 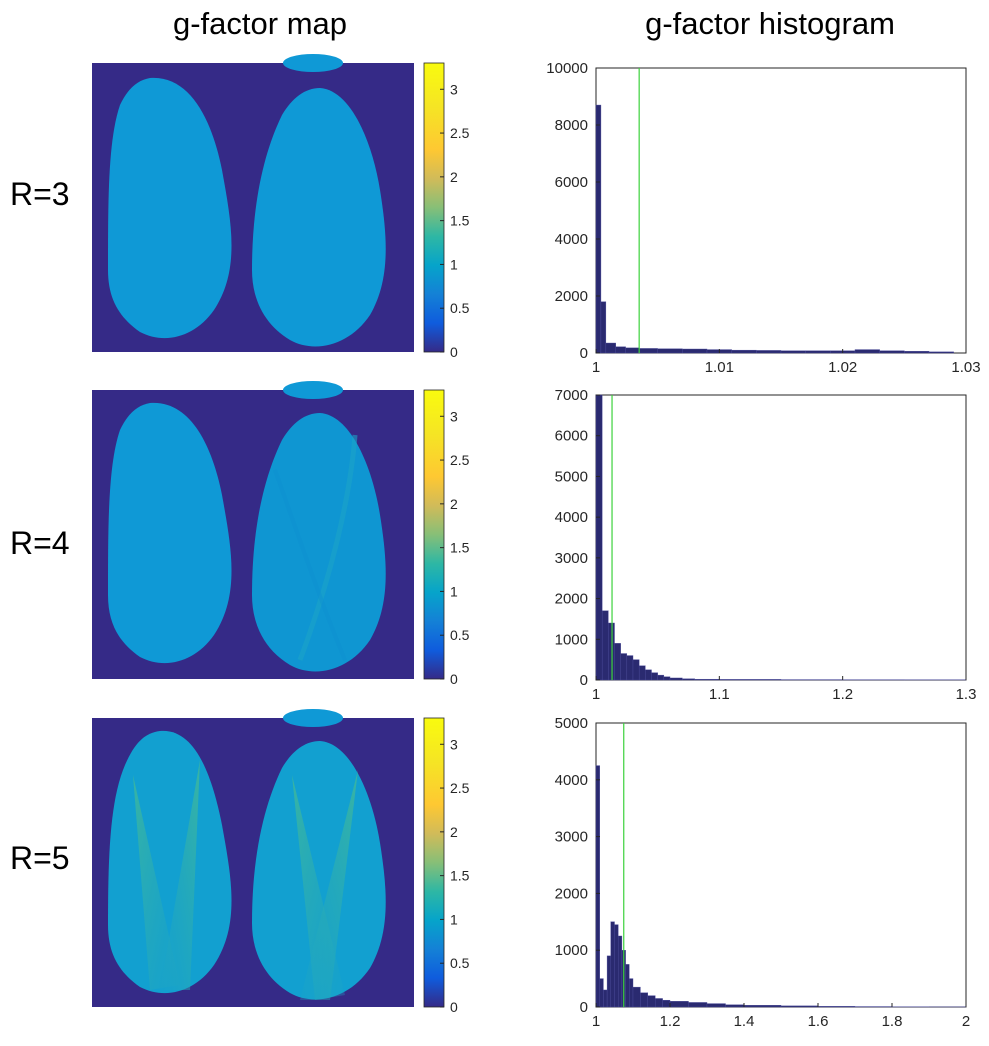 What do you see at coordinates (770, 23) in the screenshot?
I see `histogram-column-title: g-factor histogram` at bounding box center [770, 23].